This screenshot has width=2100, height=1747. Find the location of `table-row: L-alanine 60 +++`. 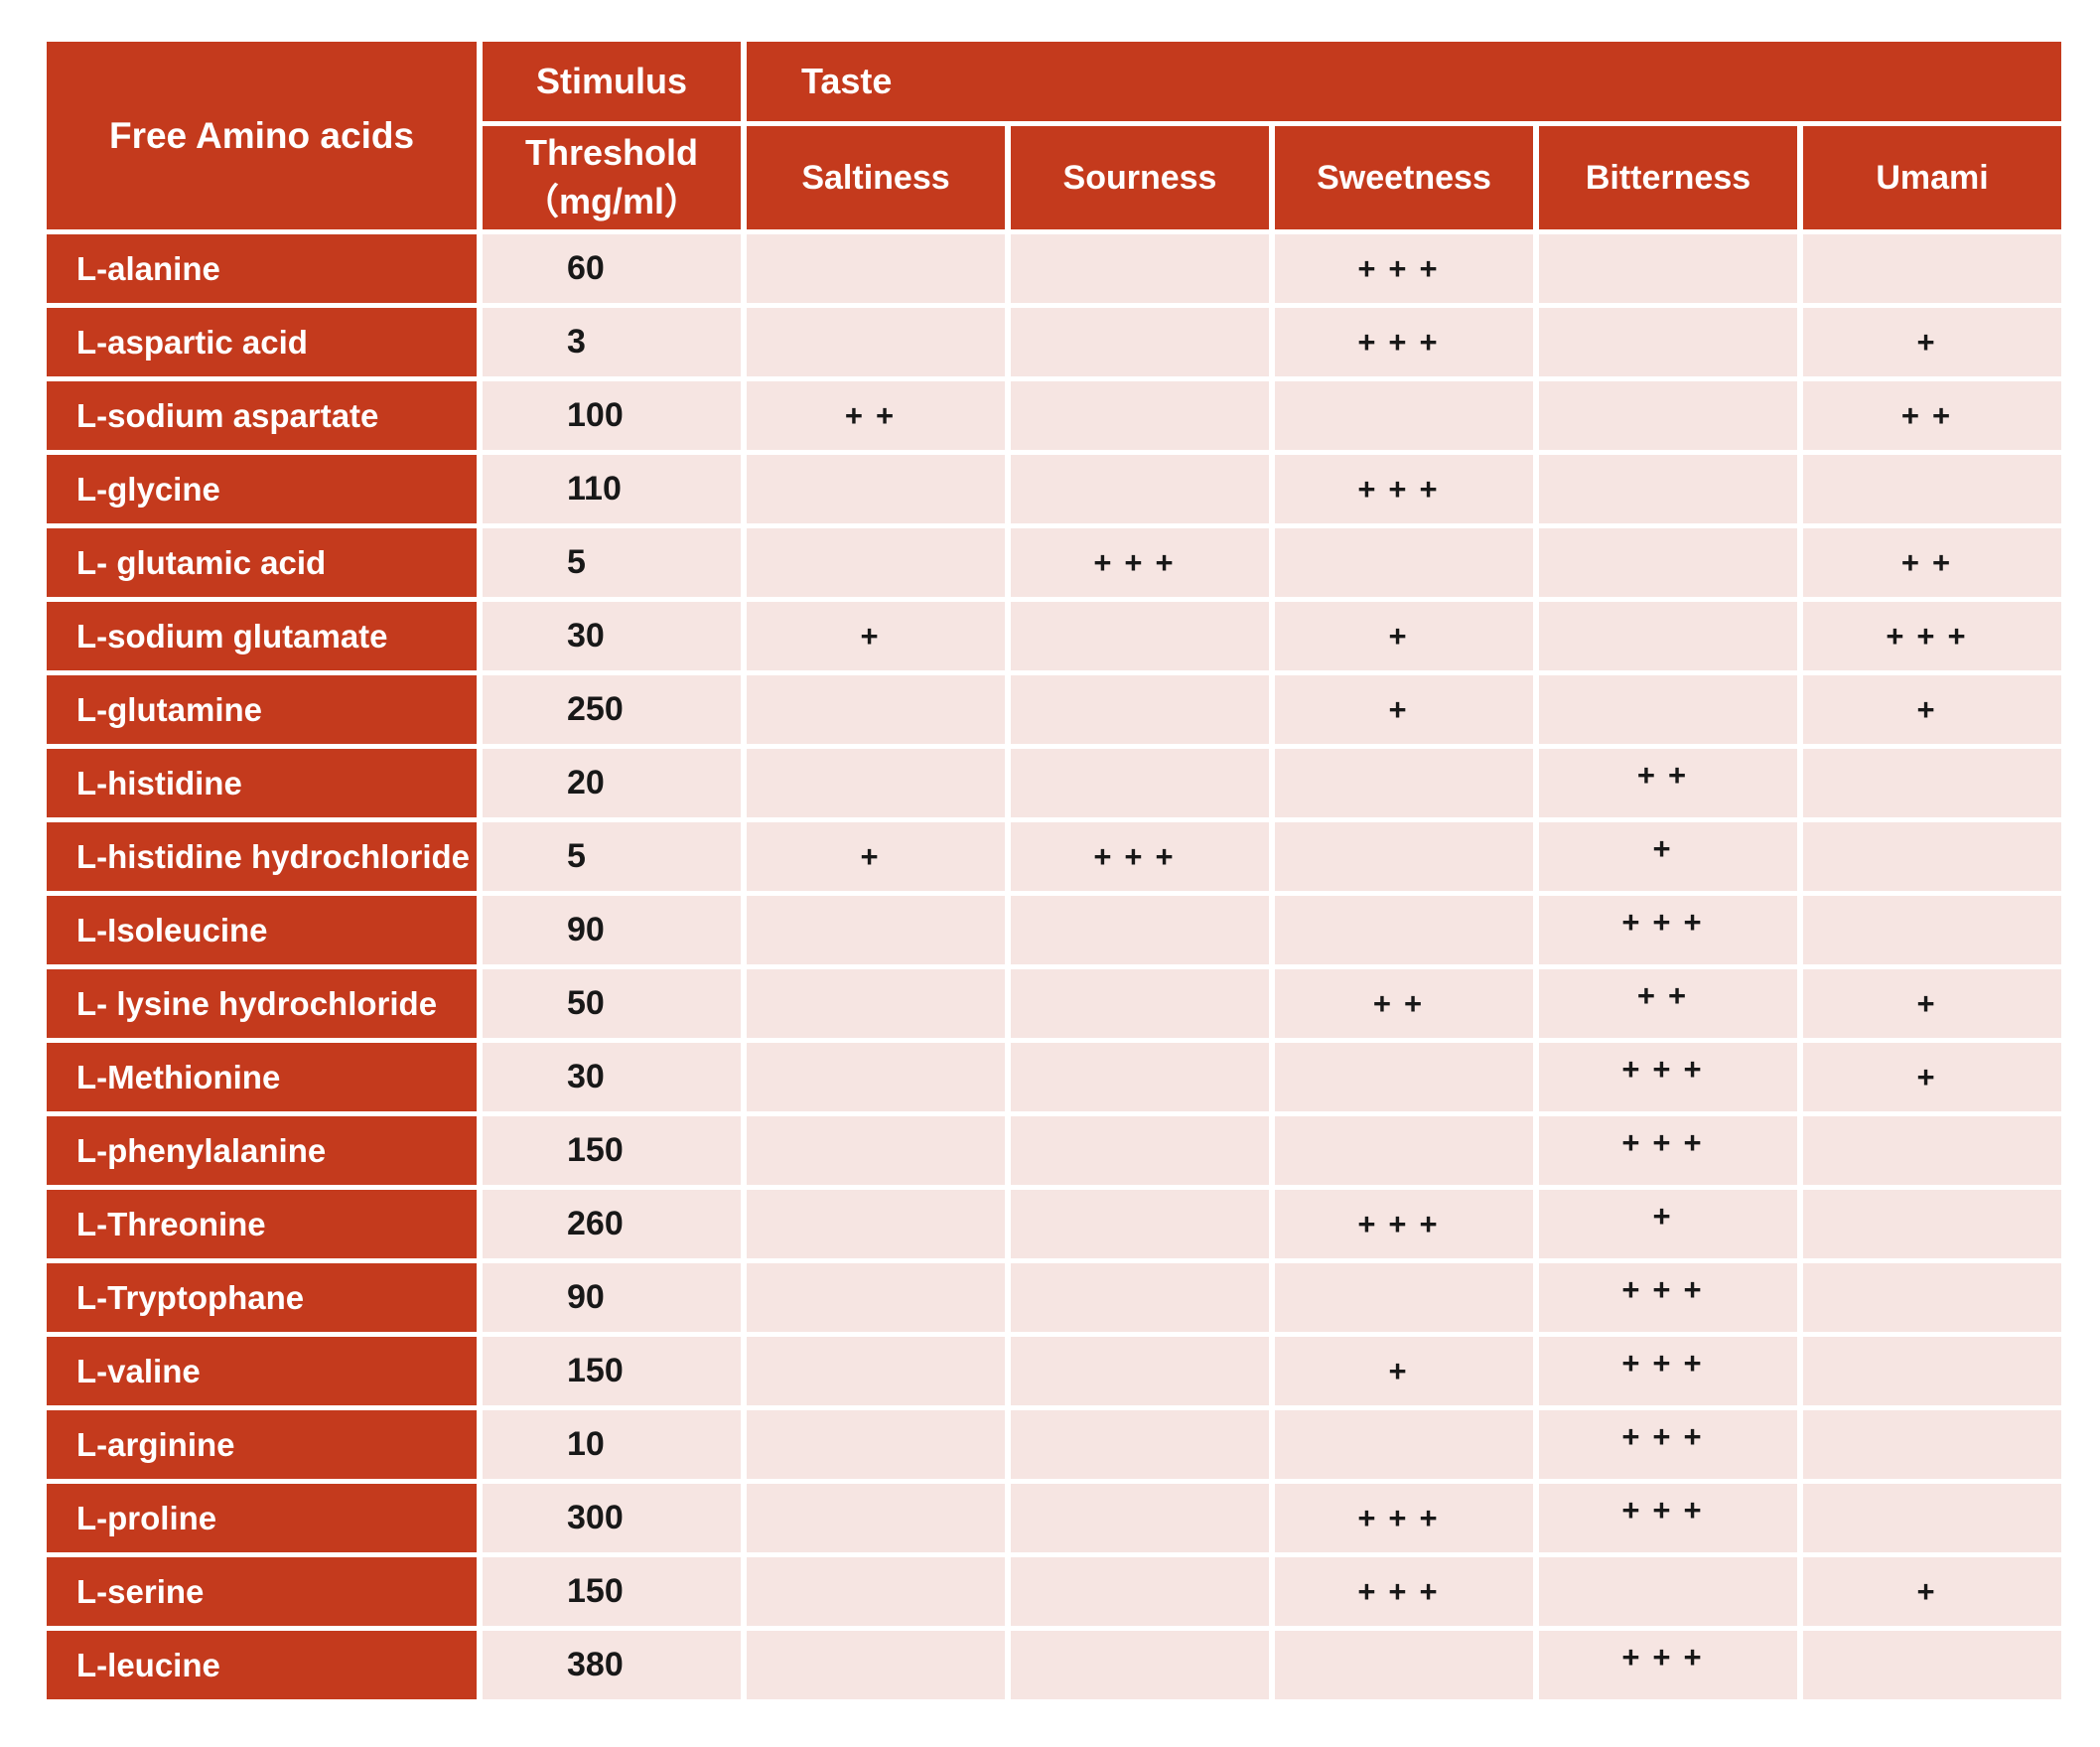

table-row: L-alanine 60 +++ is located at coordinates (1054, 268).